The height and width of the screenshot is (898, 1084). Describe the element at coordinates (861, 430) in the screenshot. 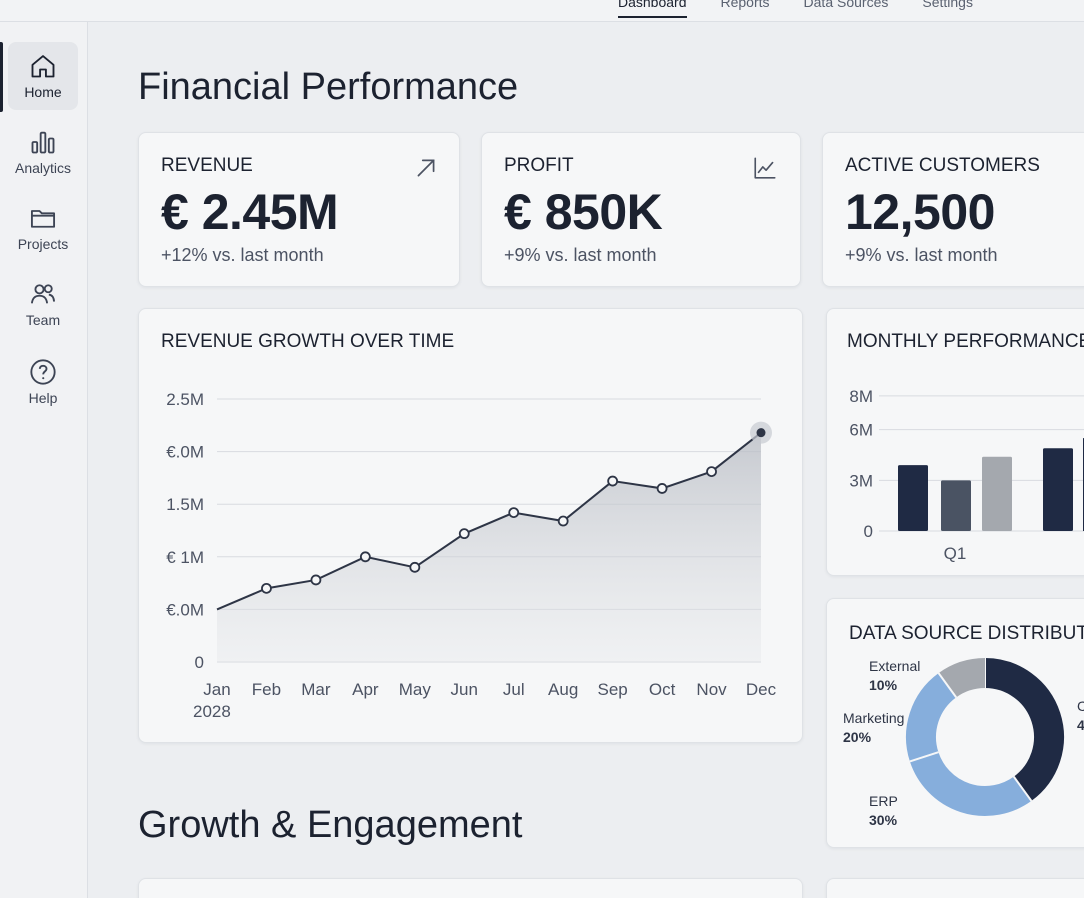

I see `y-tick-label: 6M` at that location.